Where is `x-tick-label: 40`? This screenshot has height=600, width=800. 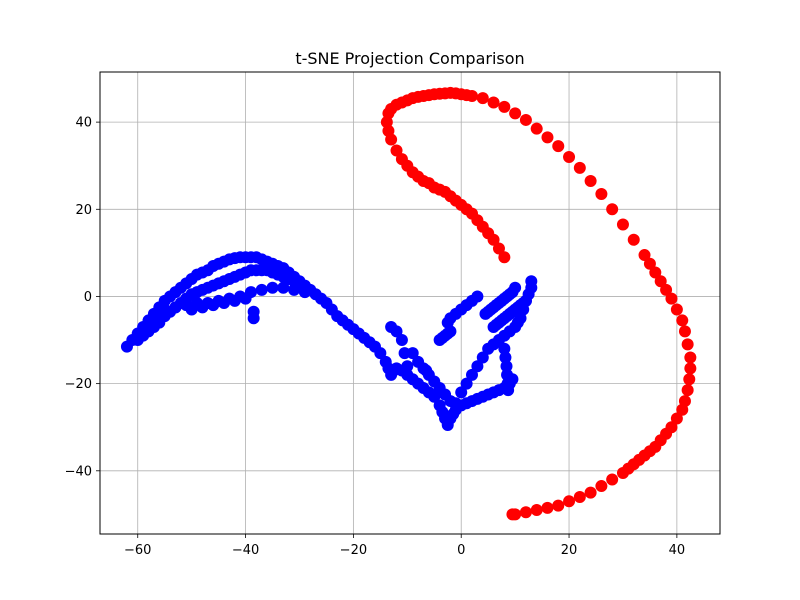 x-tick-label: 40 is located at coordinates (677, 550).